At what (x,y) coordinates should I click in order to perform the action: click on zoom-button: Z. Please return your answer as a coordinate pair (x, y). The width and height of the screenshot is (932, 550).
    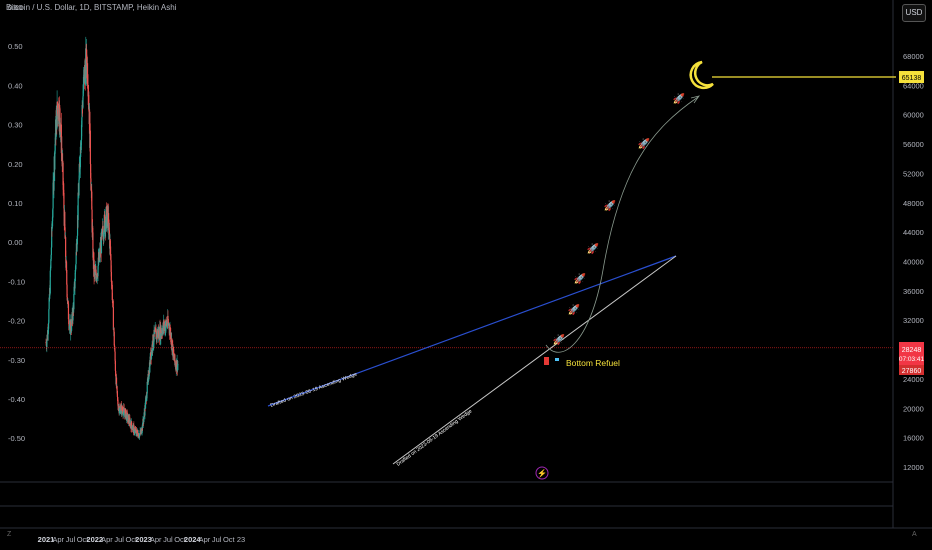
    Looking at the image, I should click on (9, 534).